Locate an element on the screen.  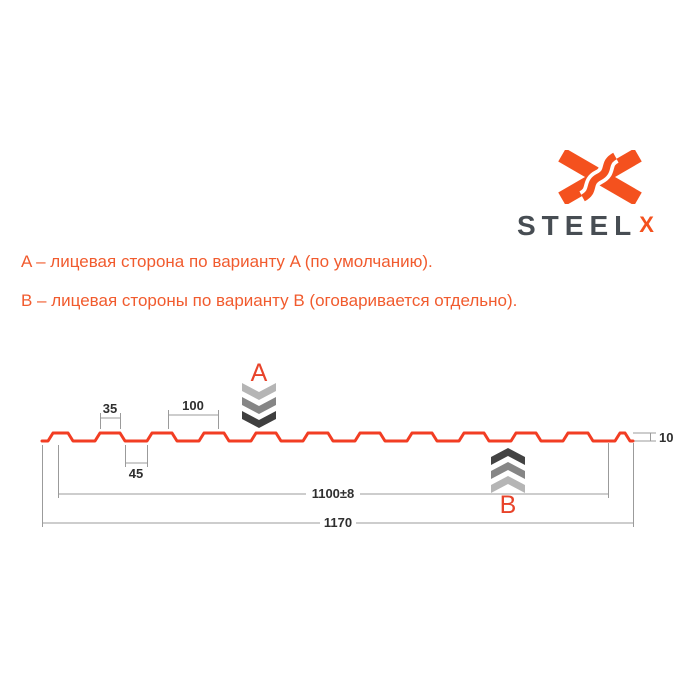
steelx-wordmark: STEEL X is located at coordinates (585, 226).